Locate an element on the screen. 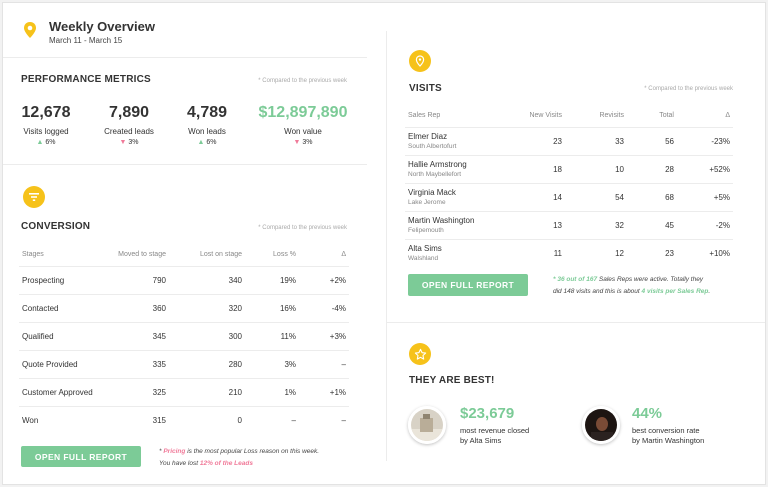 The height and width of the screenshot is (487, 768). rep-name: Alta Sims is located at coordinates (425, 249).